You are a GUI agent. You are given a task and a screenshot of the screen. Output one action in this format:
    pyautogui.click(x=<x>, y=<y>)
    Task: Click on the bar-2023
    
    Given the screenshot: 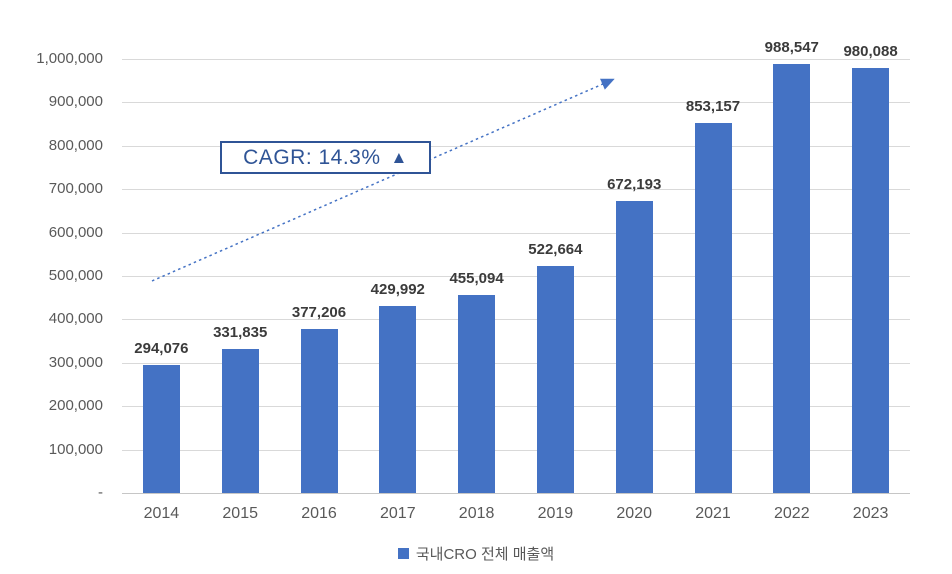 What is the action you would take?
    pyautogui.click(x=871, y=280)
    